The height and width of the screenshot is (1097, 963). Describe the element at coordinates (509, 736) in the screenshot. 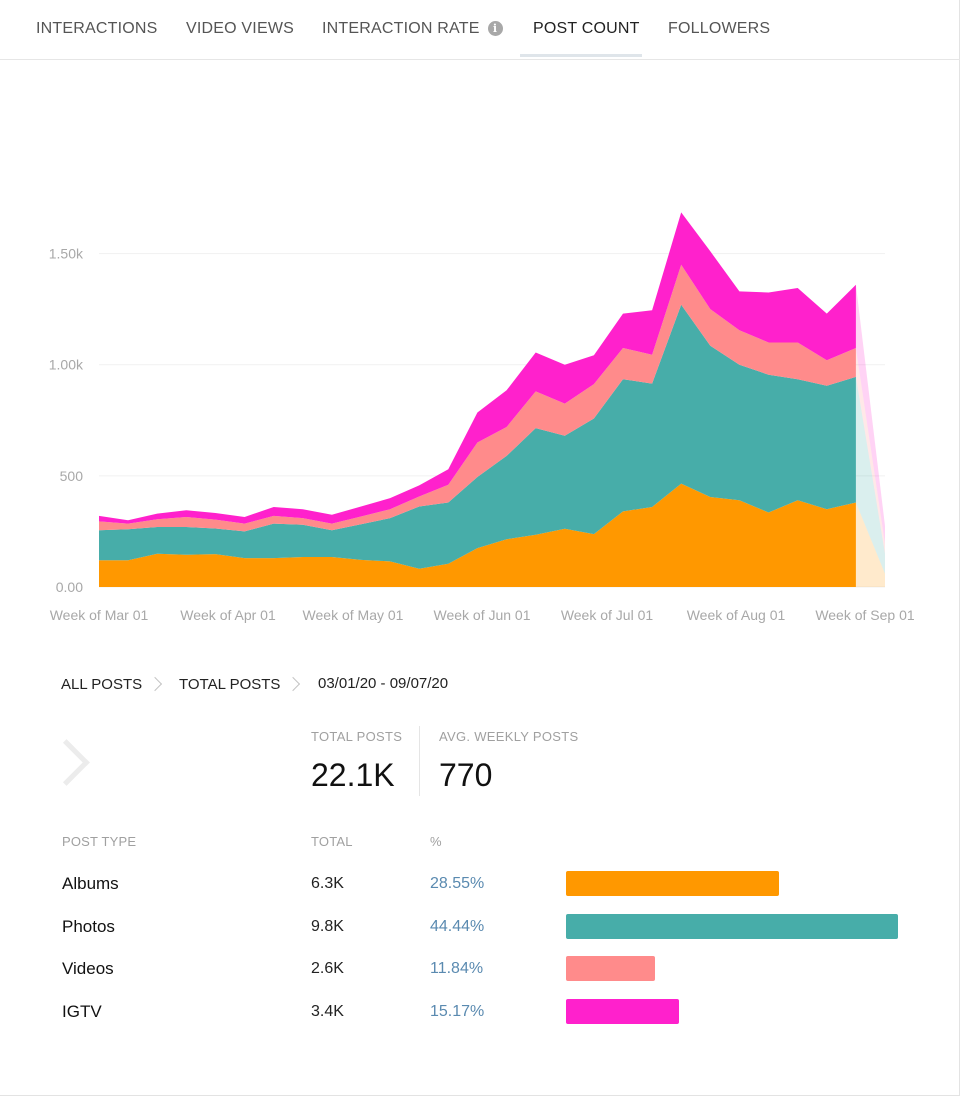

I see `avg-weekly-posts-label: AVG. WEEKLY POSTS` at that location.